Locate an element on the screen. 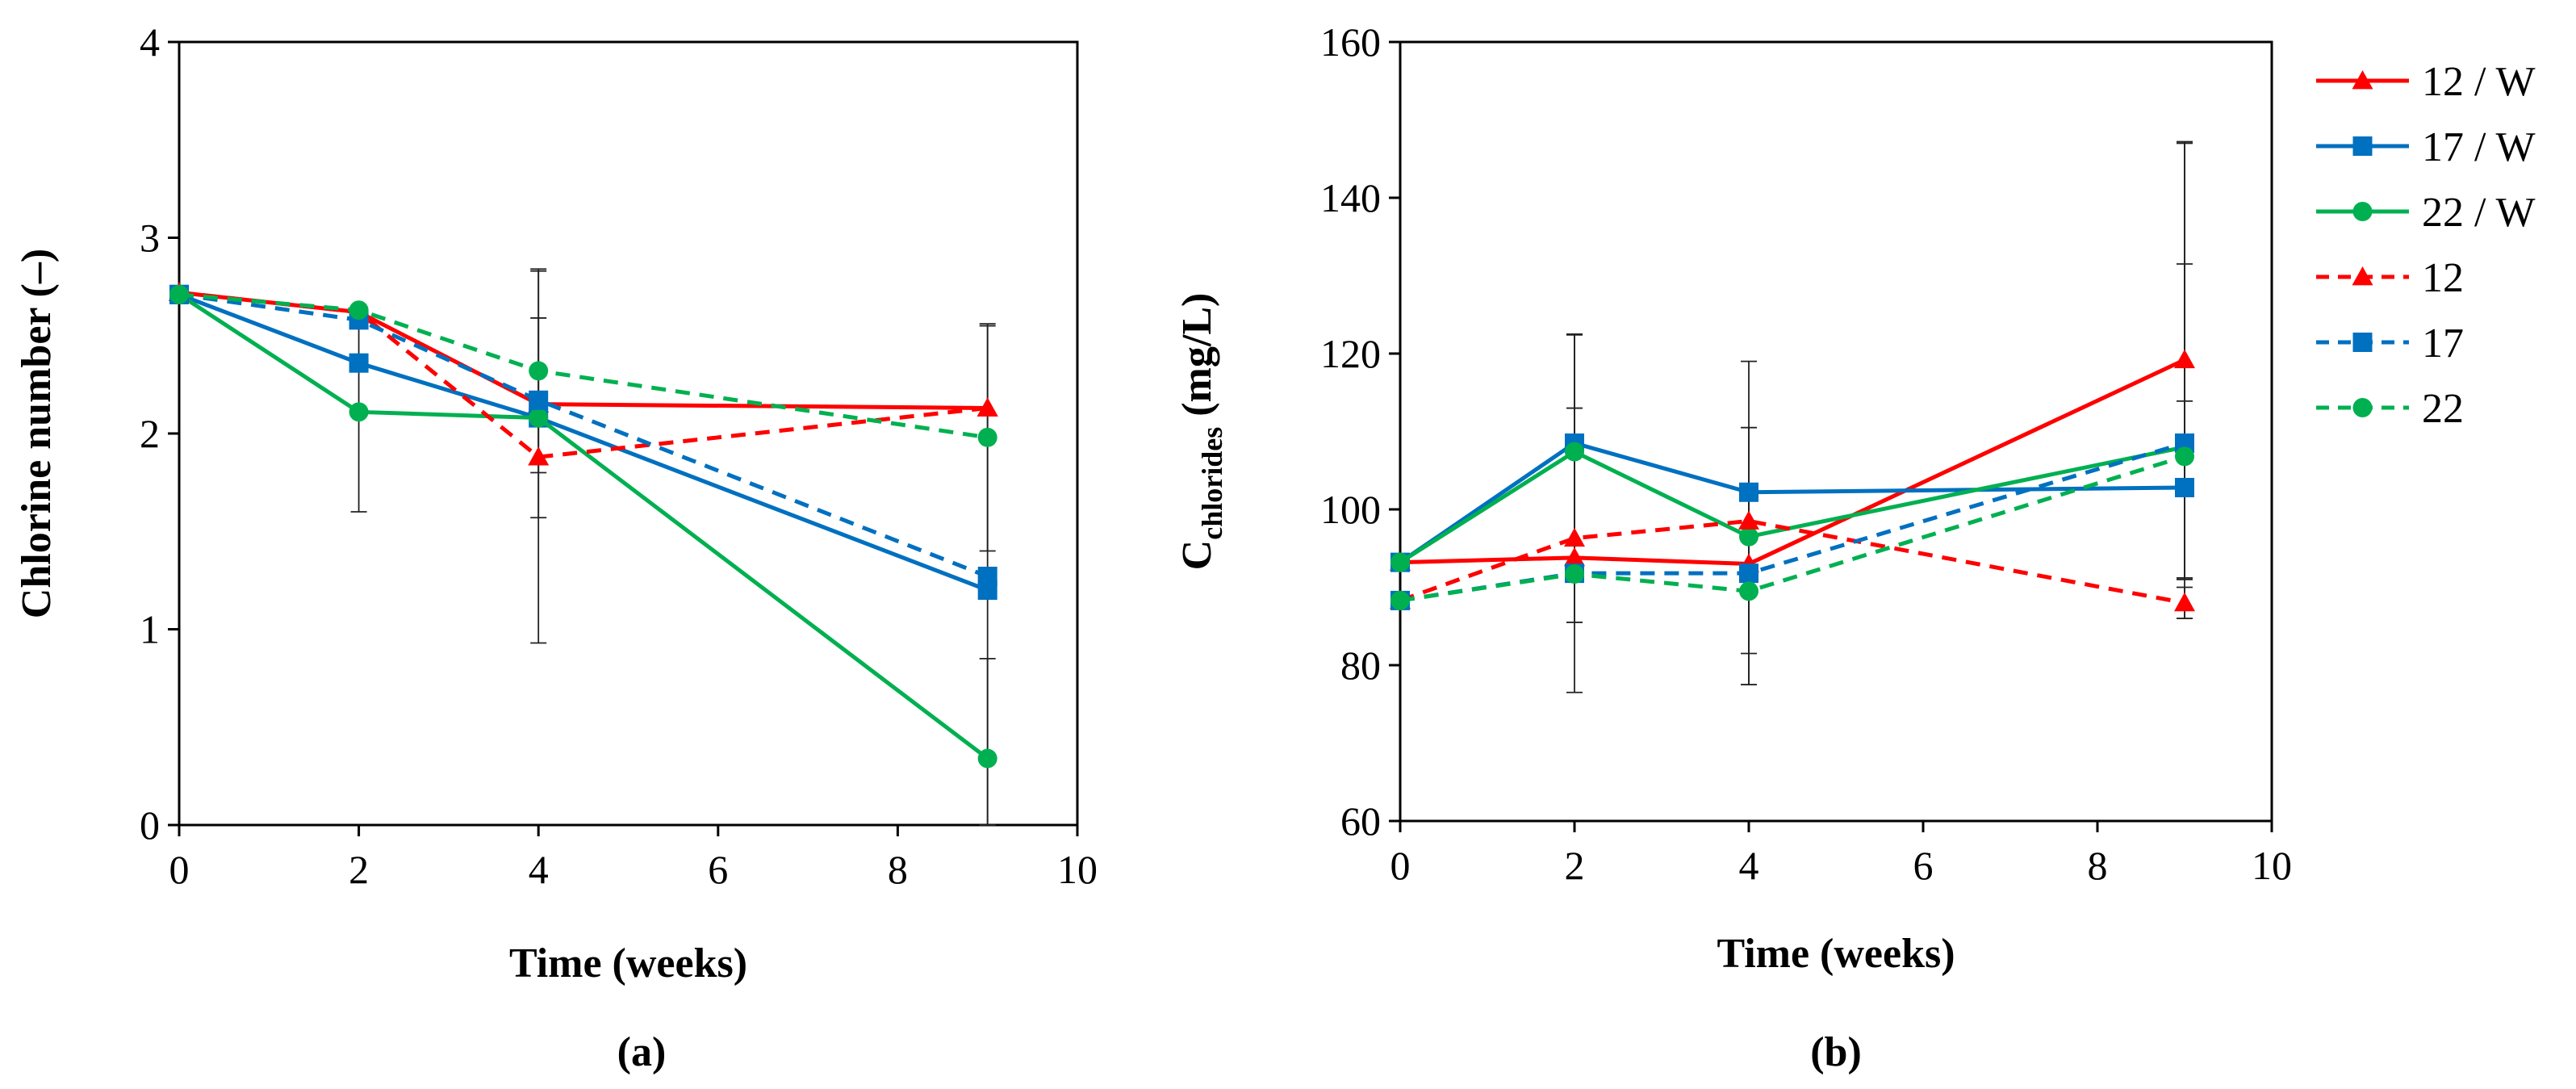 The height and width of the screenshot is (1089, 2576). y-tick-label: 3 is located at coordinates (150, 239).